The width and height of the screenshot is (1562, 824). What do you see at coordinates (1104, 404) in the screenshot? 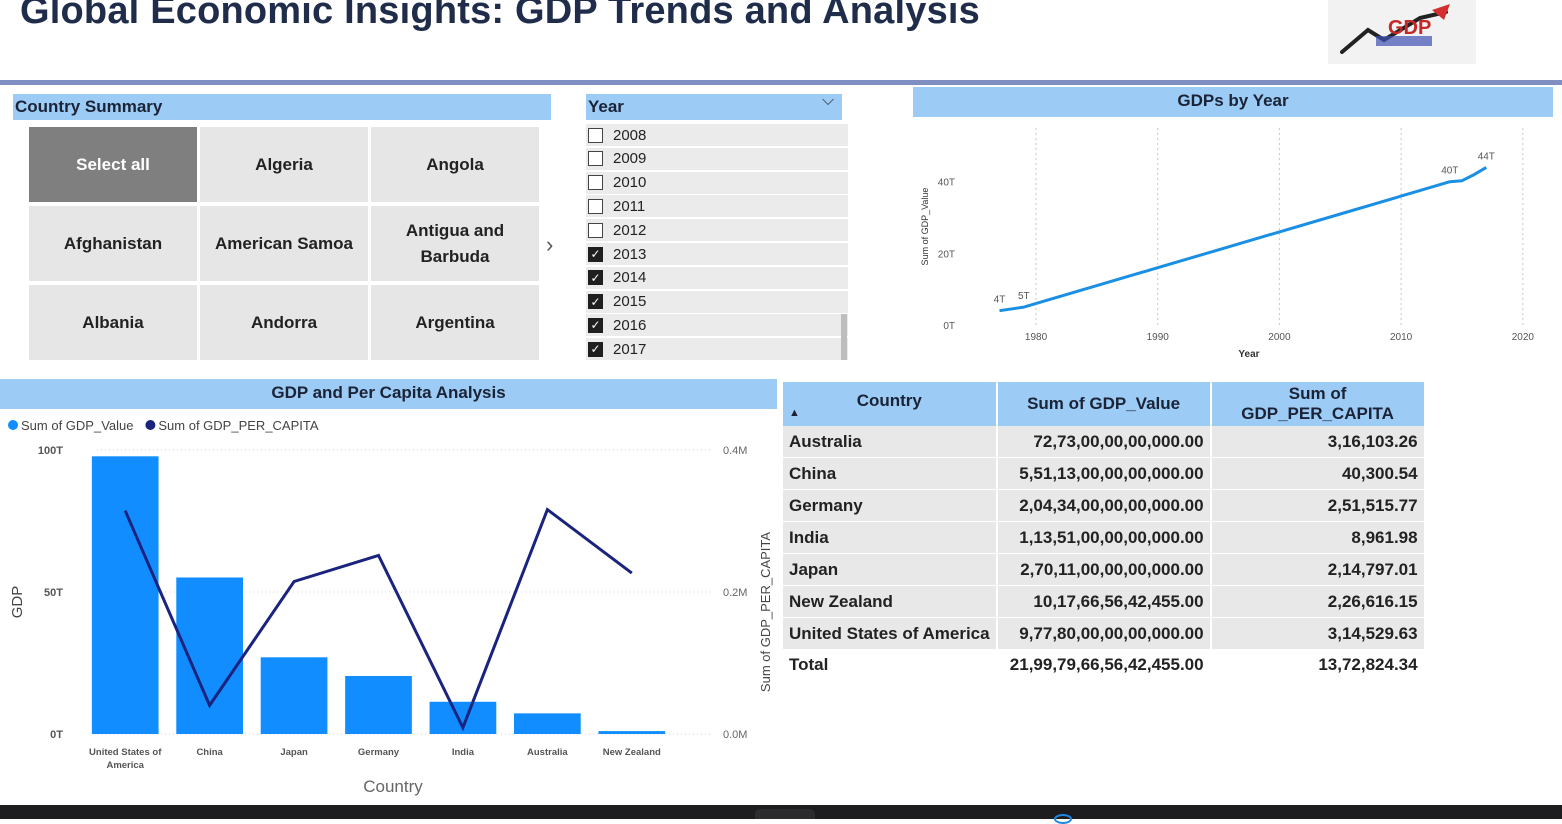
I see `column-header-gdp-value: Sum of GDP_Value` at bounding box center [1104, 404].